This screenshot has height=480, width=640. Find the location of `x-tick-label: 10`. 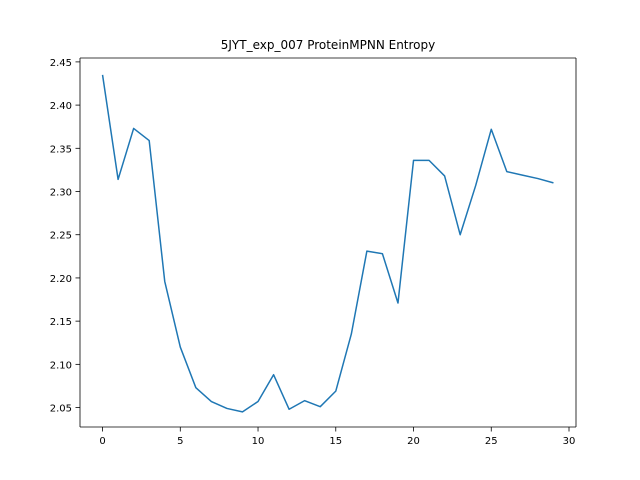

x-tick-label: 10 is located at coordinates (258, 441).